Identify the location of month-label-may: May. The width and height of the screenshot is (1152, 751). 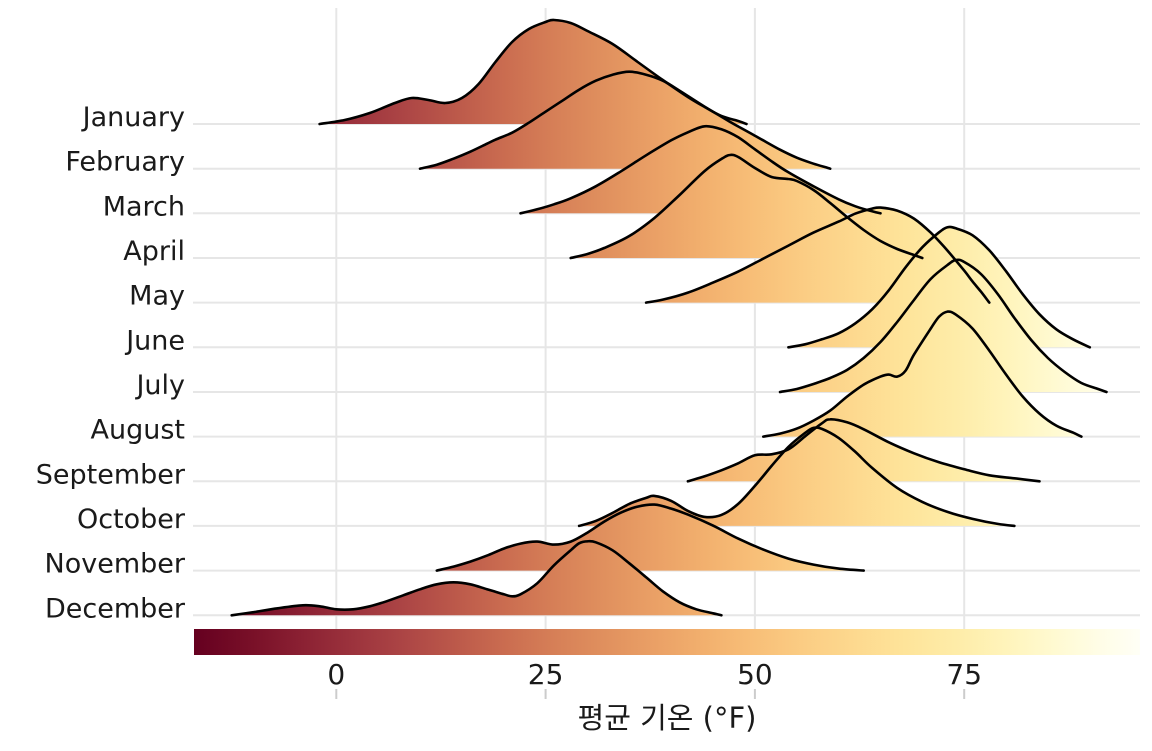
(157, 296).